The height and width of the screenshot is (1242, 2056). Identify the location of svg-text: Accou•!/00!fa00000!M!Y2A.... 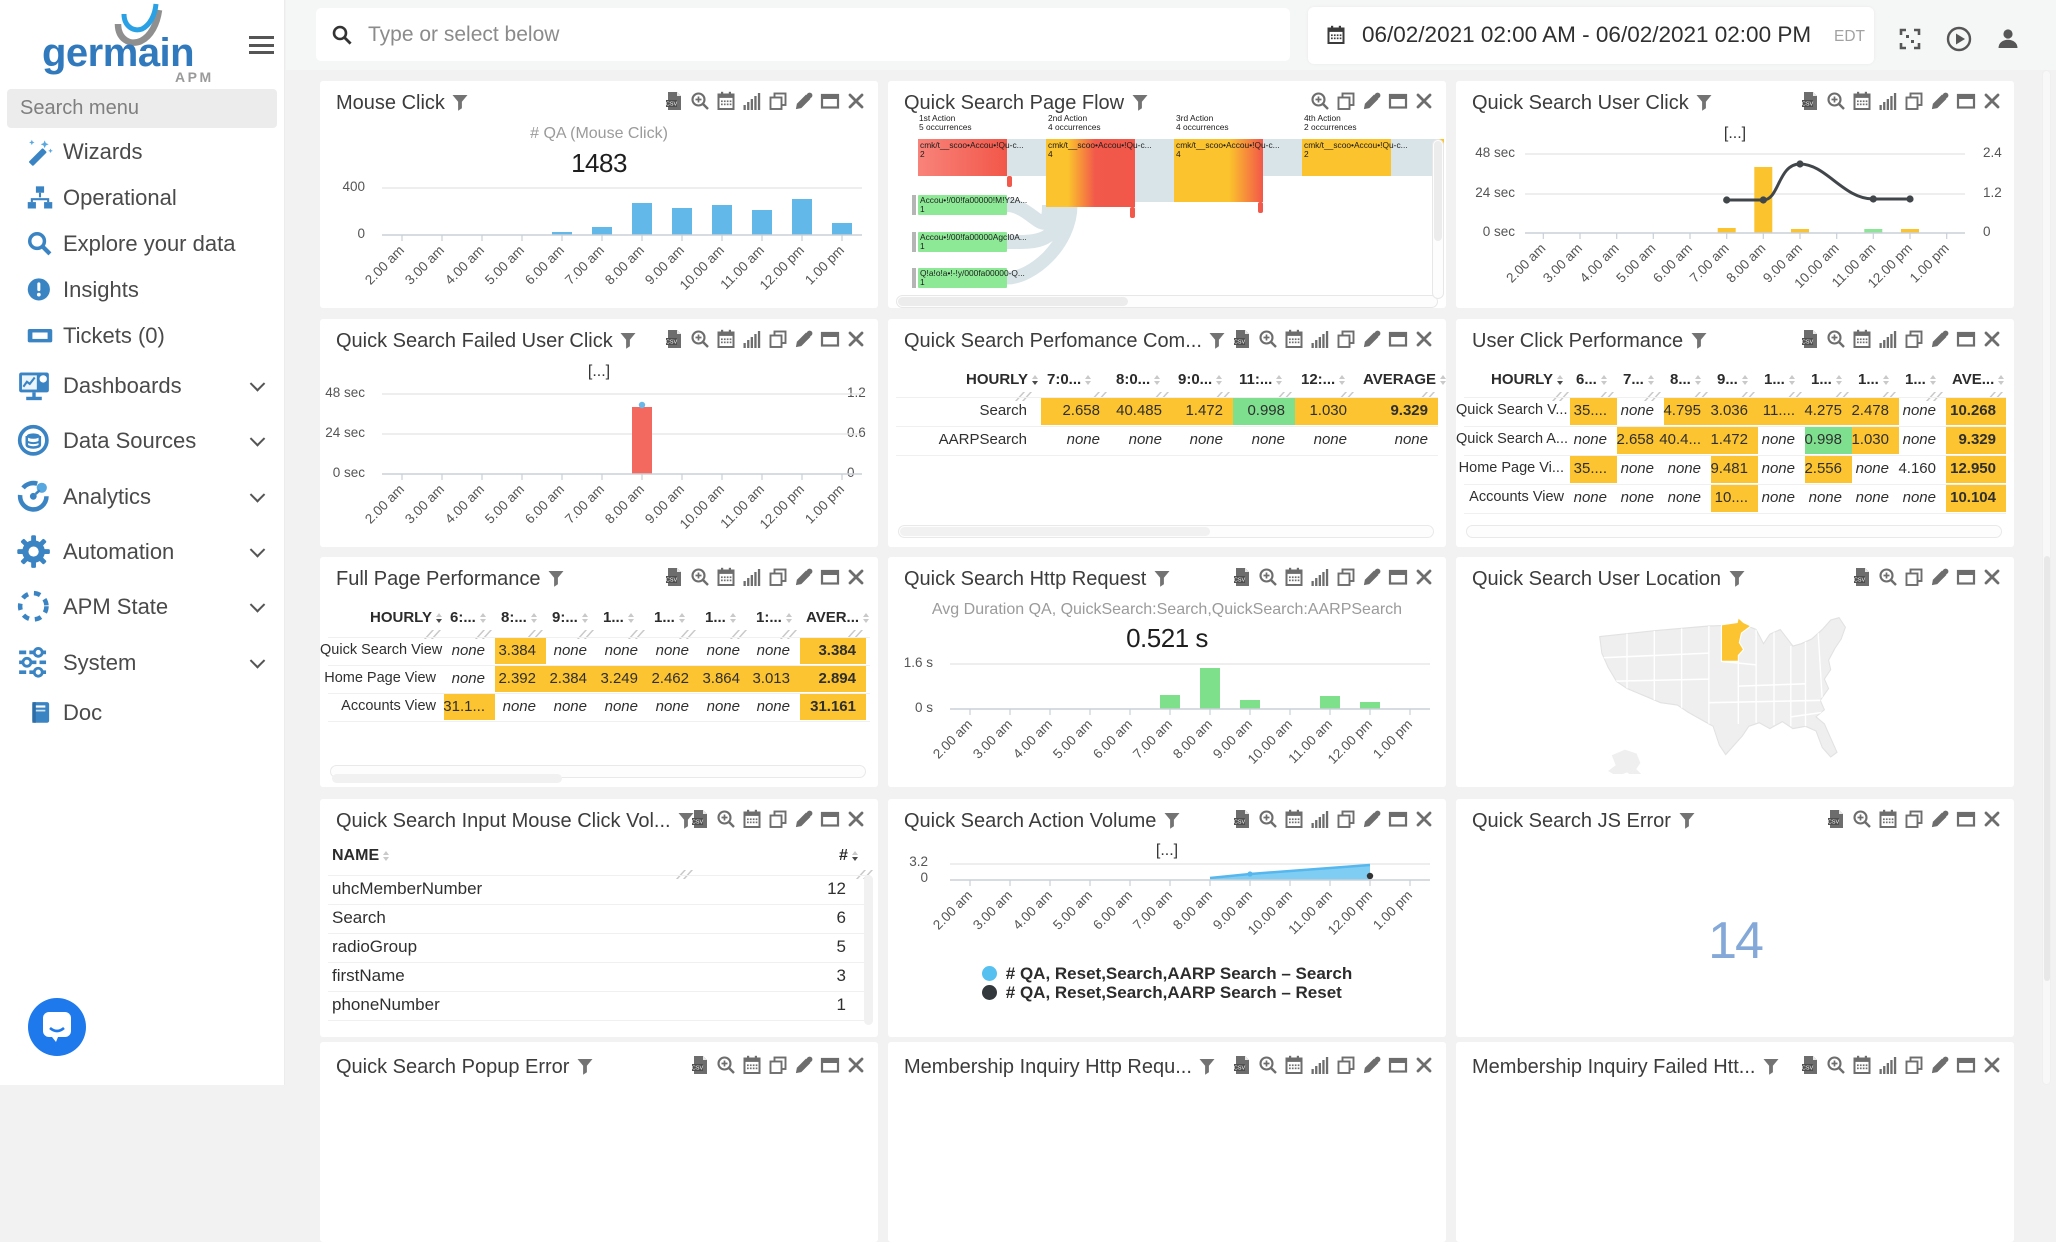
(973, 200).